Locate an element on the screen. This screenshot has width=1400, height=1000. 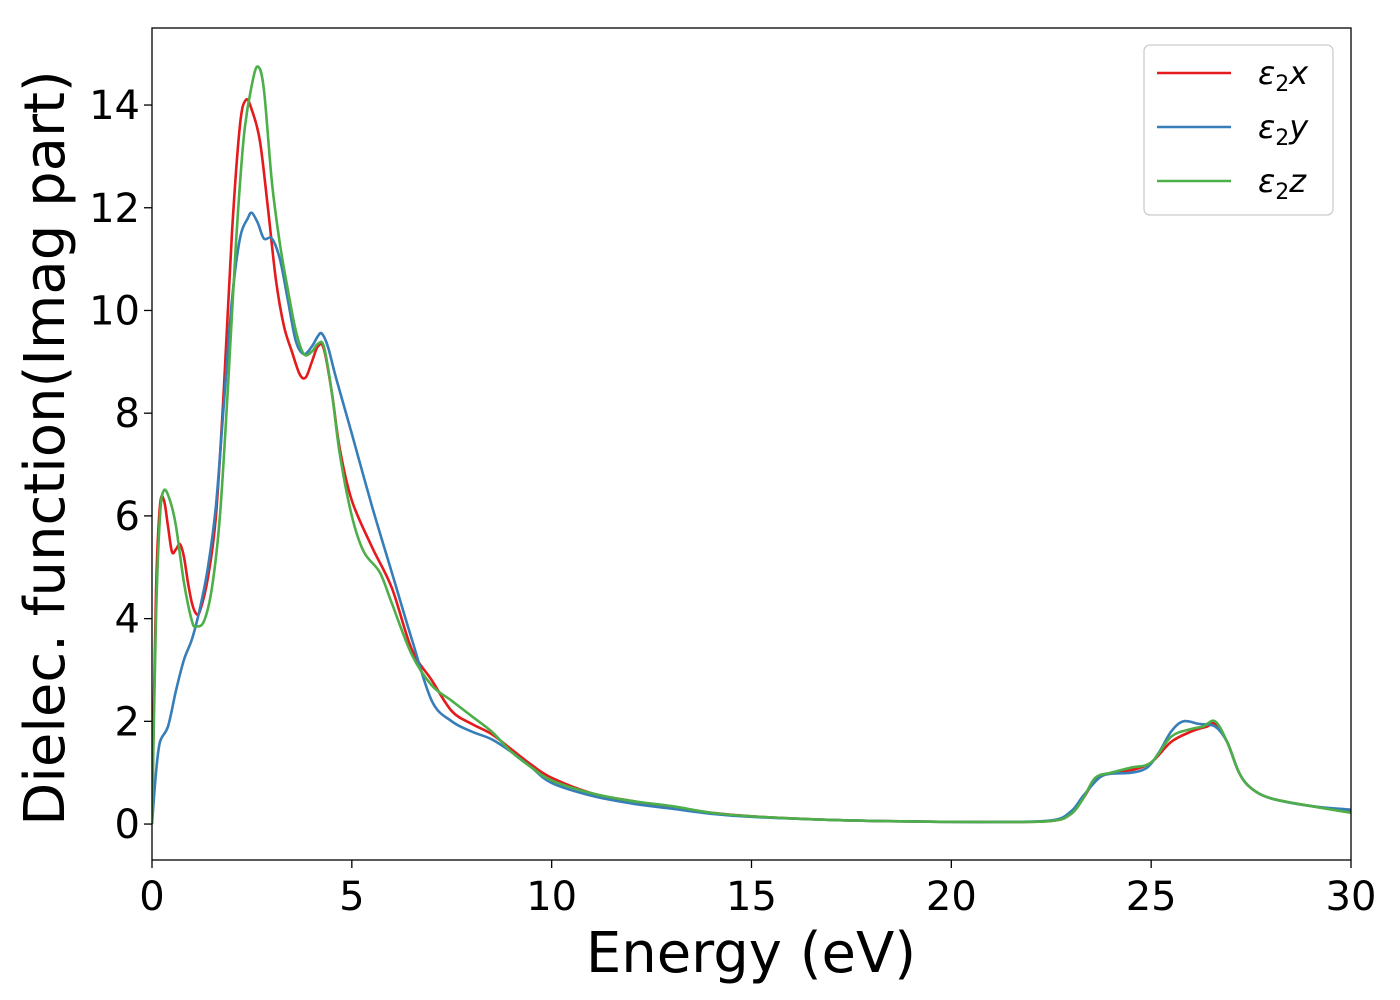
legend-label-y: ε2y is located at coordinates (1283, 129).